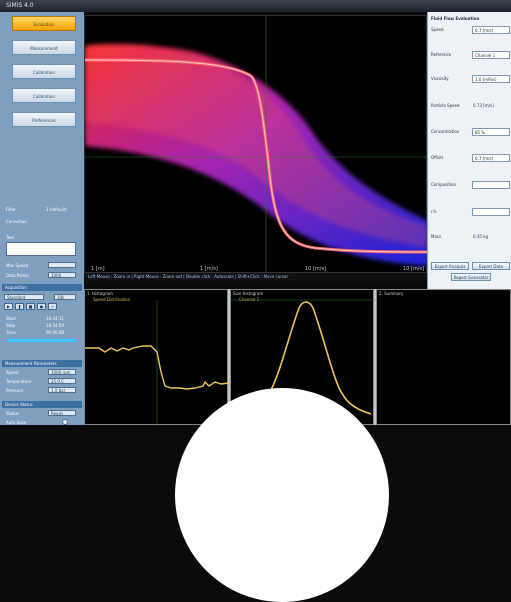 This screenshot has width=511, height=602. I want to click on summary-title: 2. Summary, so click(391, 293).